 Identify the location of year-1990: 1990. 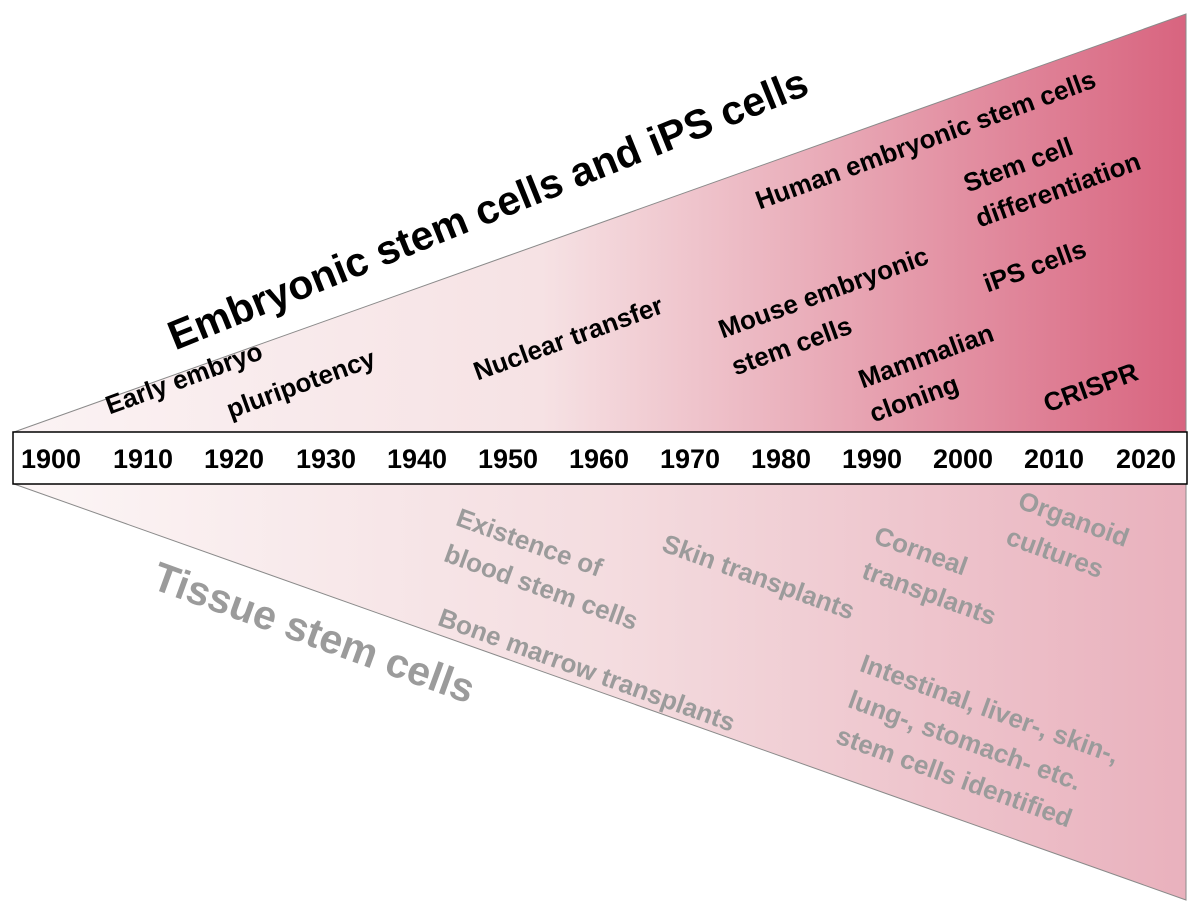
(872, 459).